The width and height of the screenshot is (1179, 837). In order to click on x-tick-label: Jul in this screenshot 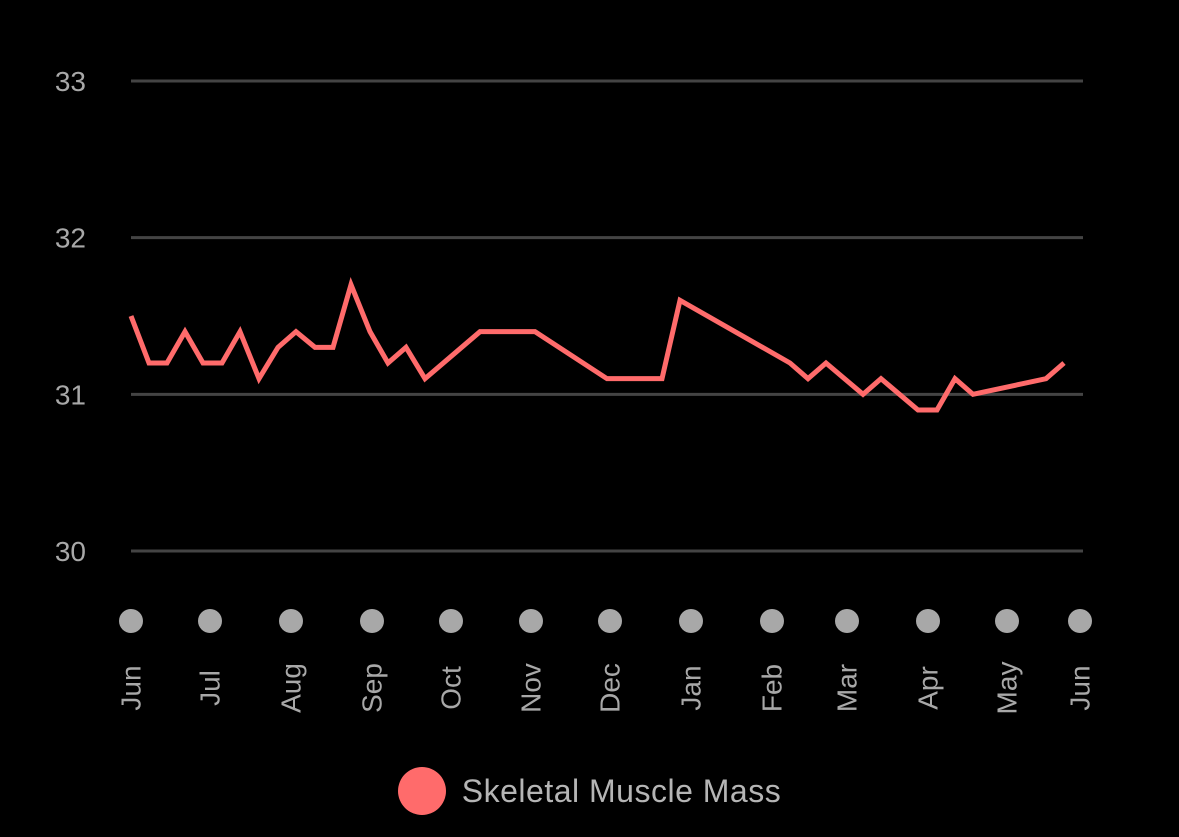, I will do `click(210, 688)`.